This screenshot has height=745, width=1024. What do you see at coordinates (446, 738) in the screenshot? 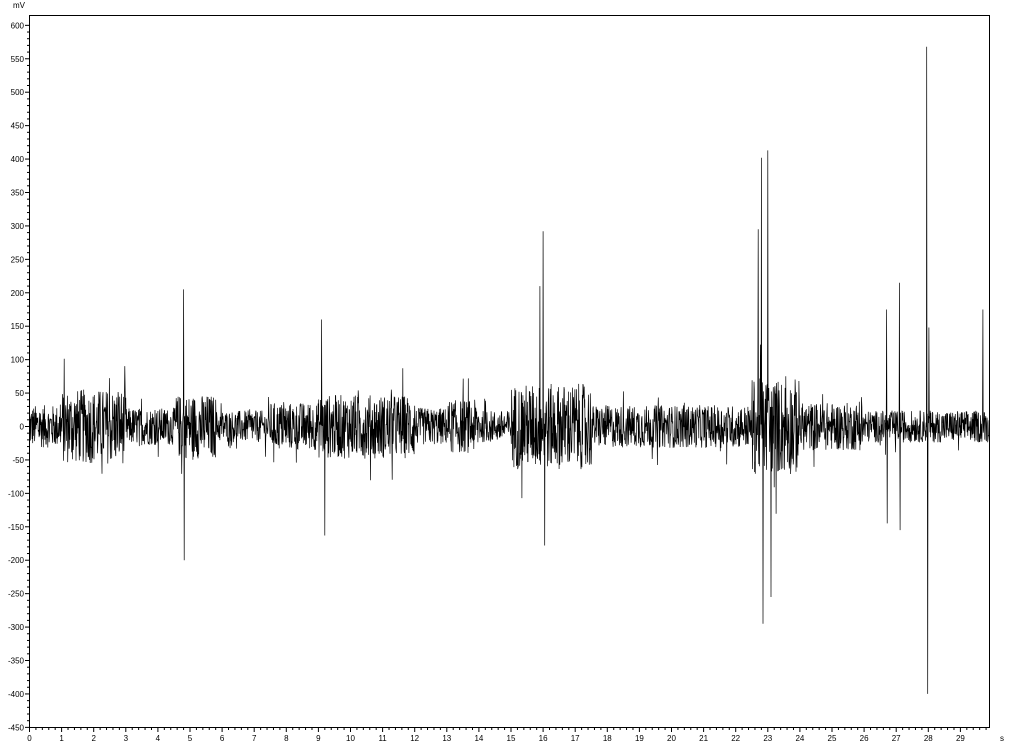
I see `x-tick-label: 13` at bounding box center [446, 738].